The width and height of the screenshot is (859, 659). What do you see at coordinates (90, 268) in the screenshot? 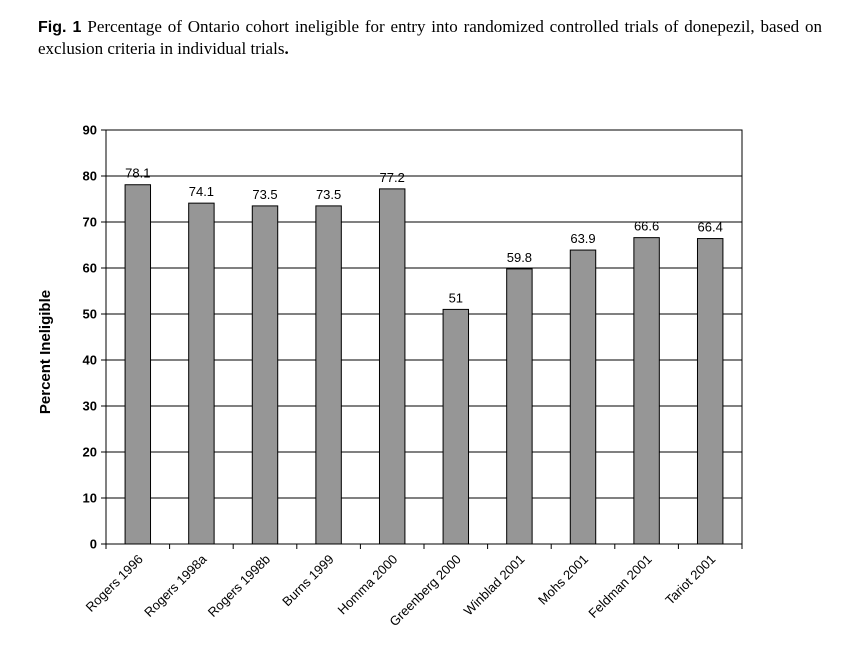
I see `y-tick-label-60: 60` at bounding box center [90, 268].